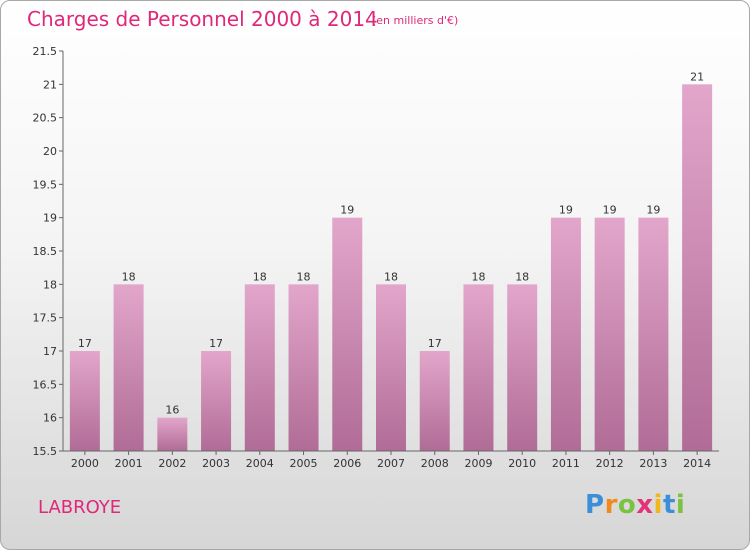 This screenshot has width=750, height=550. Describe the element at coordinates (85, 463) in the screenshot. I see `x-tick-label: 2000` at that location.